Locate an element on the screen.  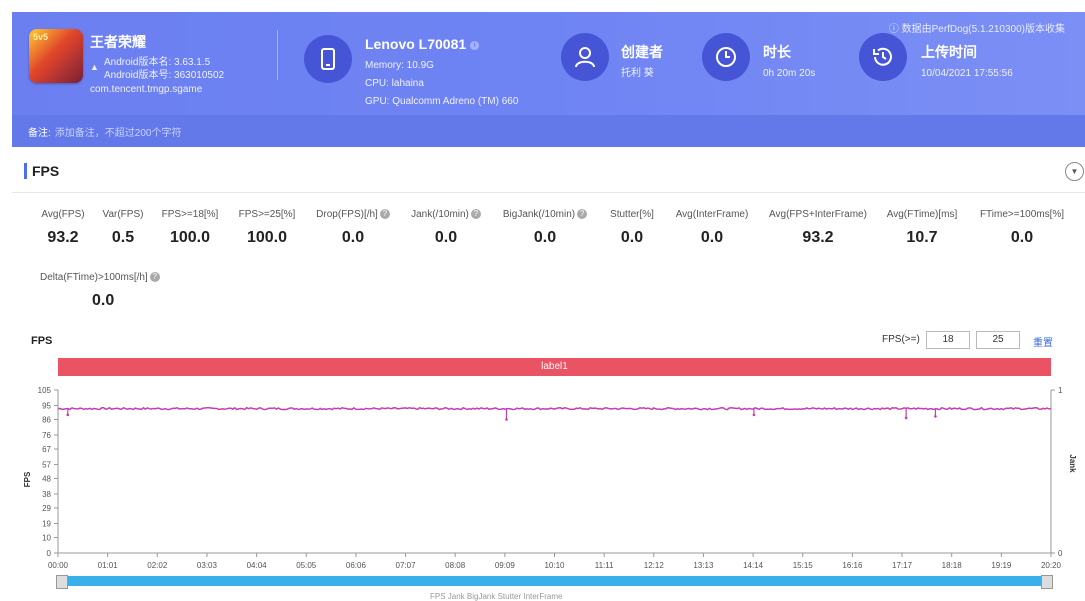
device-name: Lenovo L70081 i is located at coordinates (422, 44).